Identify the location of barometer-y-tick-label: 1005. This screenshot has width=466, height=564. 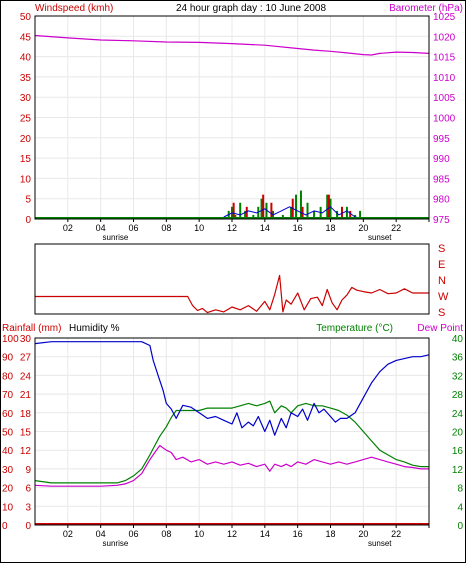
(444, 98).